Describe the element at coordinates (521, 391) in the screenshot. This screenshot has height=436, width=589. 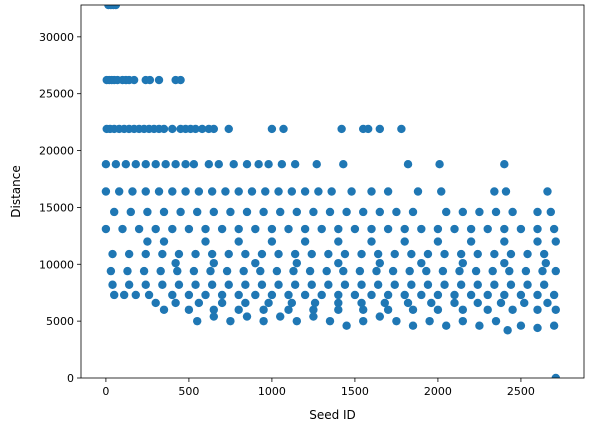
I see `x-tick-label: 2500` at that location.